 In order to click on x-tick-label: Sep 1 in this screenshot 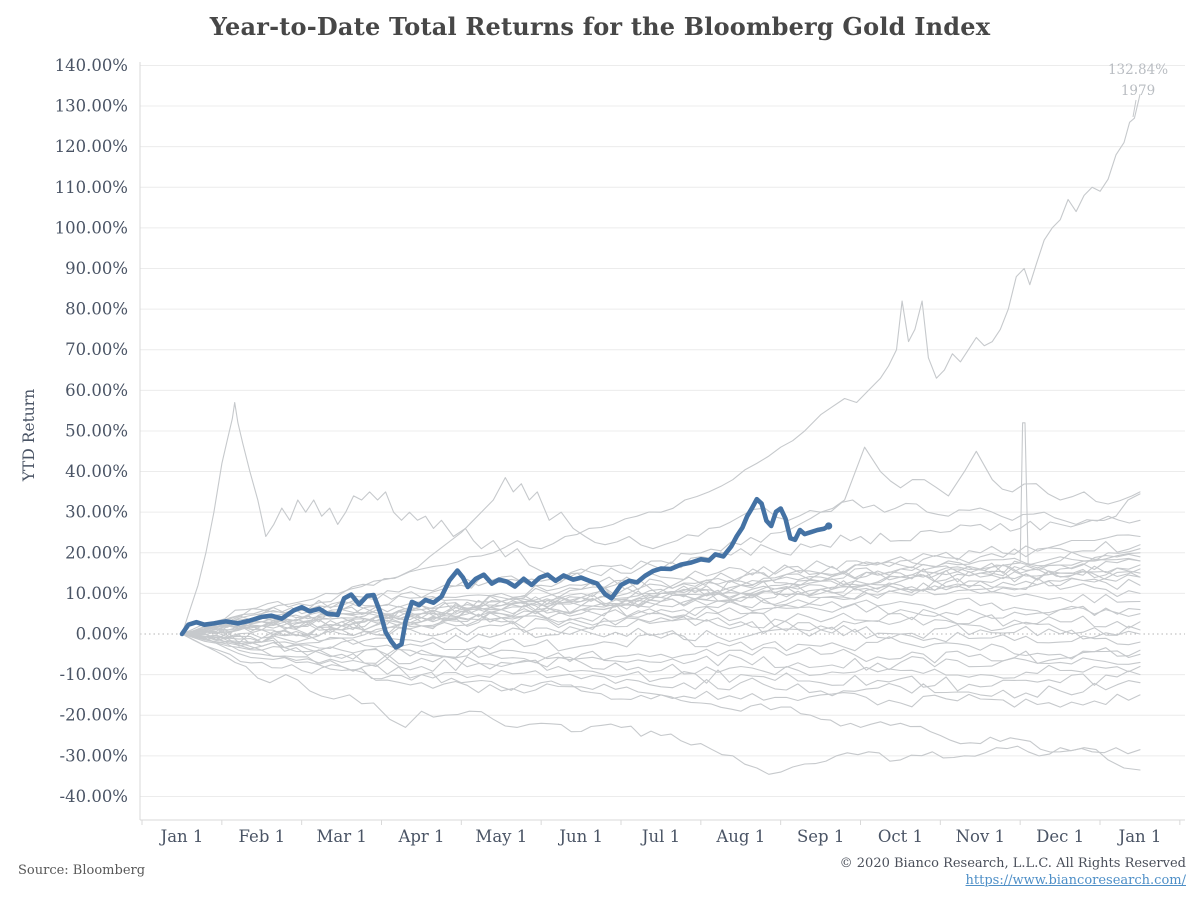, I will do `click(820, 836)`.